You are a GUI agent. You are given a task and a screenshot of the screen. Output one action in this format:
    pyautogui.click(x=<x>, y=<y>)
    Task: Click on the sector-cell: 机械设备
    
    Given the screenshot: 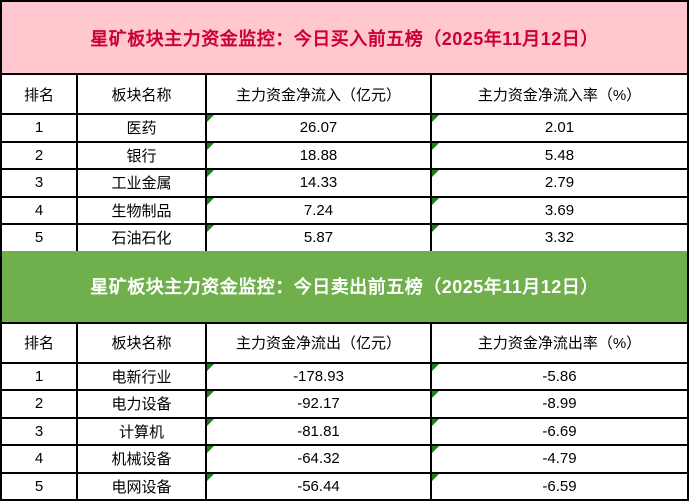 What is the action you would take?
    pyautogui.click(x=142, y=459)
    